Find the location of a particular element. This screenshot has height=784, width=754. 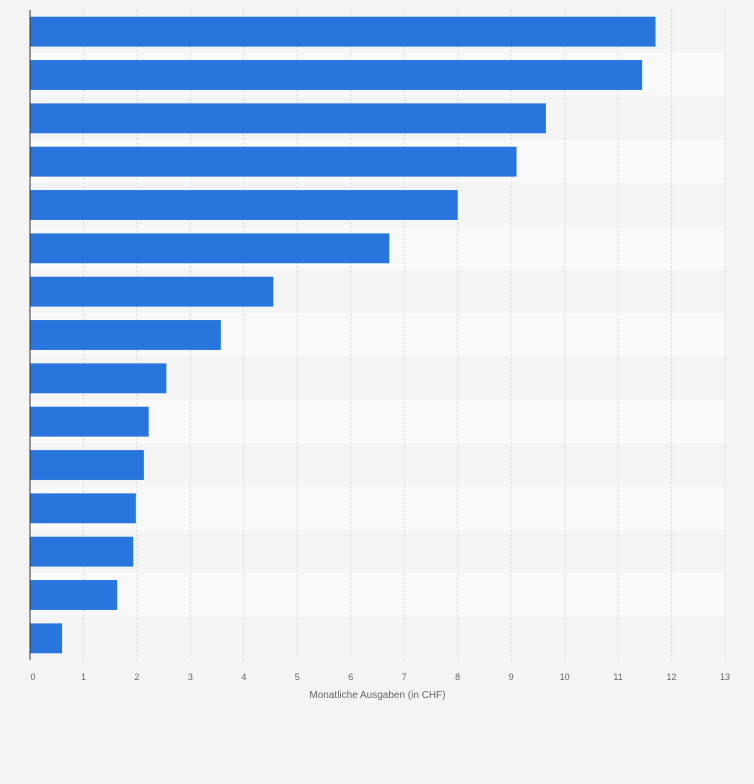

x-tick-label: 0 is located at coordinates (32, 677).